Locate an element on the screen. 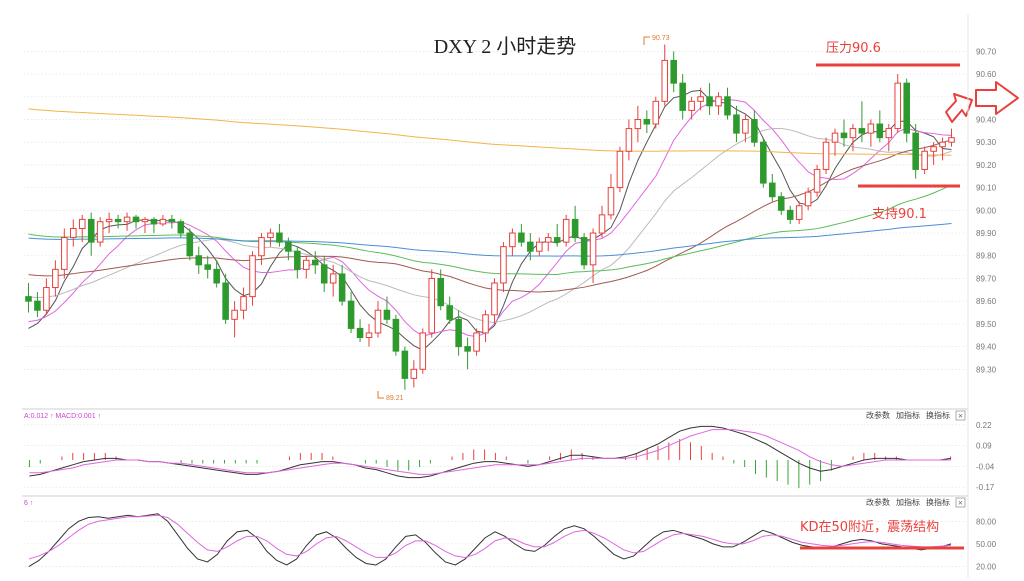  macd-close-box is located at coordinates (960, 415).